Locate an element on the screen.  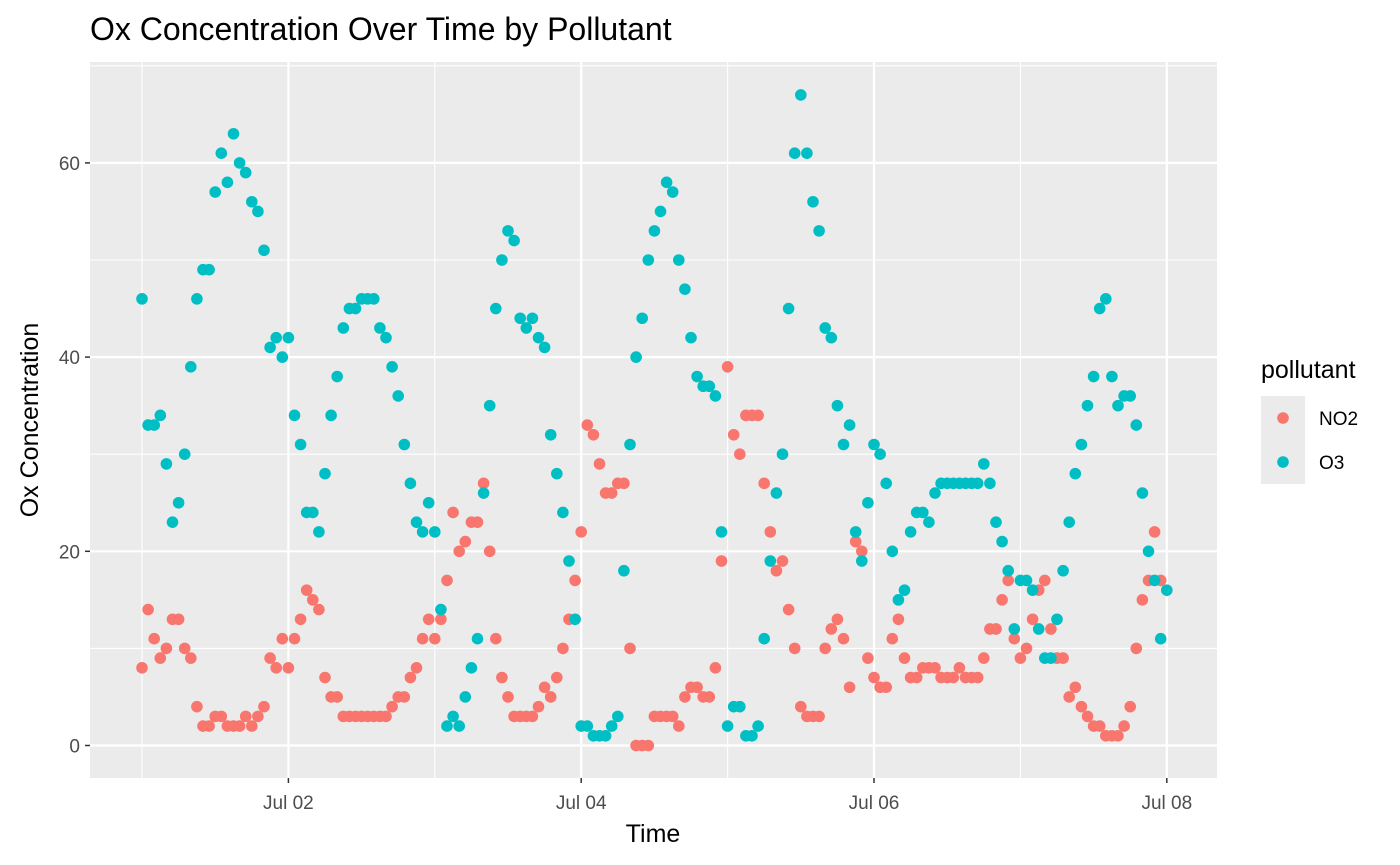
x-axis-title: Time is located at coordinates (653, 834).